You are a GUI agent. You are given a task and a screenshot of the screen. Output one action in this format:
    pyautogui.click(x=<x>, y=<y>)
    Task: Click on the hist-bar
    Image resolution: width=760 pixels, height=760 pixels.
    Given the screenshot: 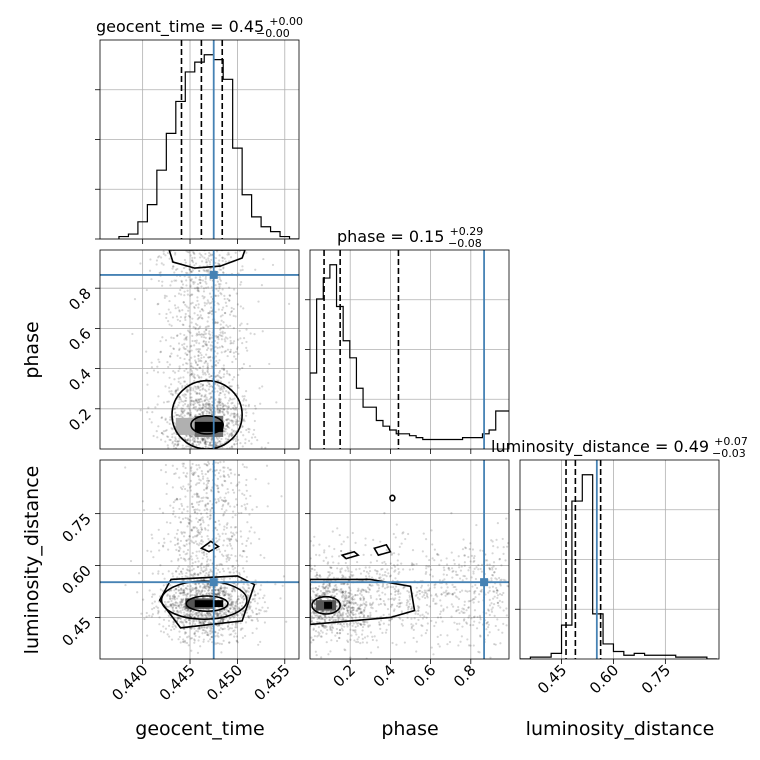 What is the action you would take?
    pyautogui.click(x=459, y=444)
    